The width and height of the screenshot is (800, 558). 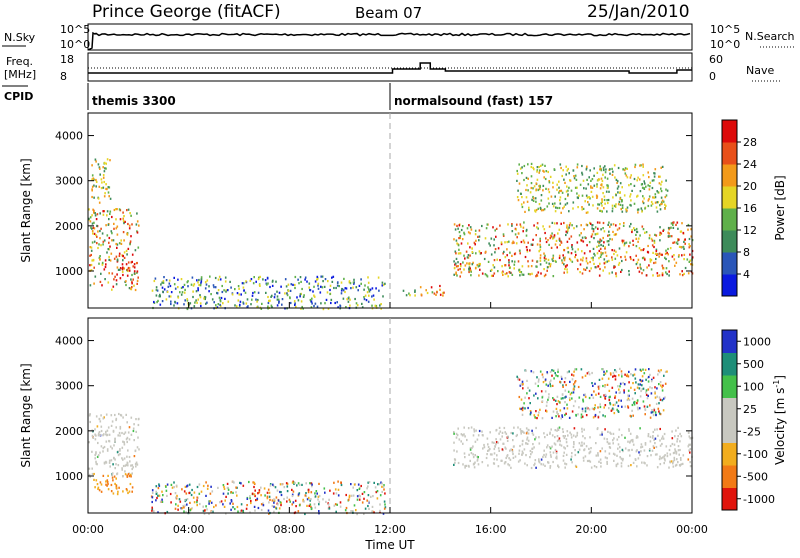 What do you see at coordinates (69, 226) in the screenshot?
I see `y-tick-label: 2000` at bounding box center [69, 226].